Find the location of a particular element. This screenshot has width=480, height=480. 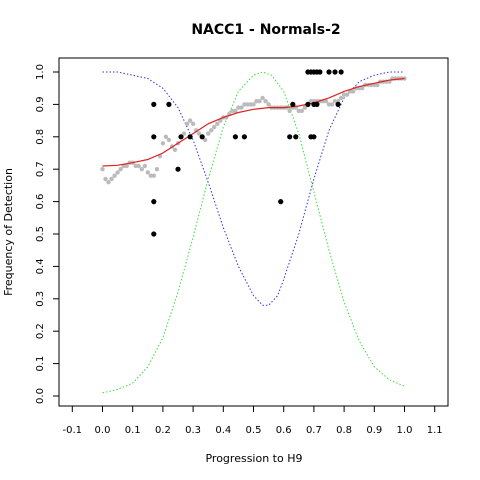

x-tick-label: 1.0 is located at coordinates (405, 430).